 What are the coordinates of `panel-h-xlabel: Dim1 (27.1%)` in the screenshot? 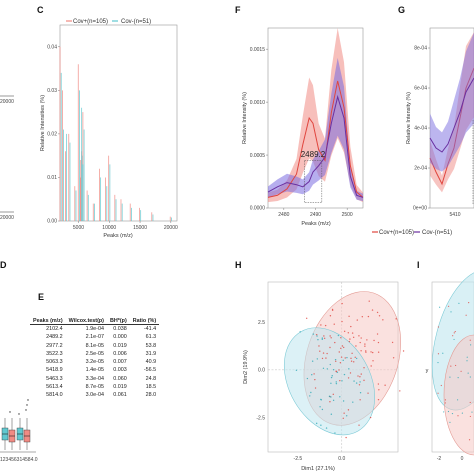 It's located at (318, 469).